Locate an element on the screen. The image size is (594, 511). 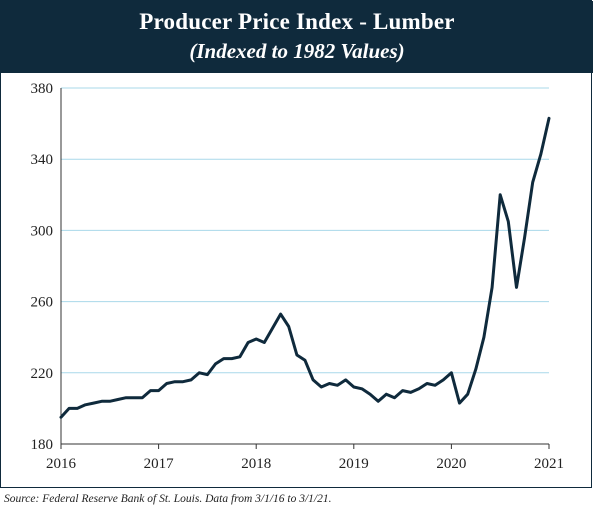
y-tick-label: 340 is located at coordinates (42, 160).